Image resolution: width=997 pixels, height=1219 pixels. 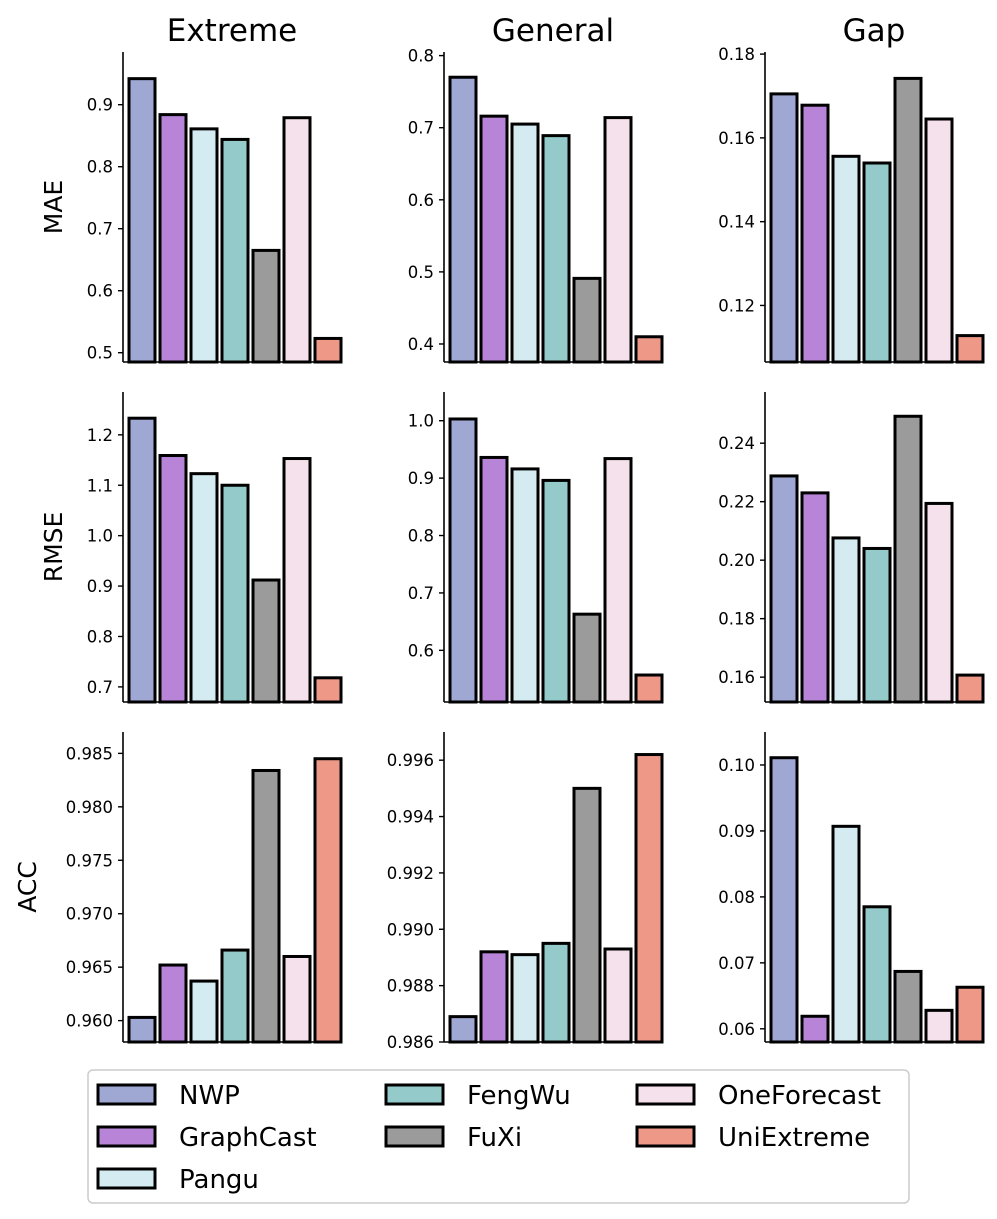 I want to click on y-tick-label-mae-general: 0.5, so click(x=421, y=272).